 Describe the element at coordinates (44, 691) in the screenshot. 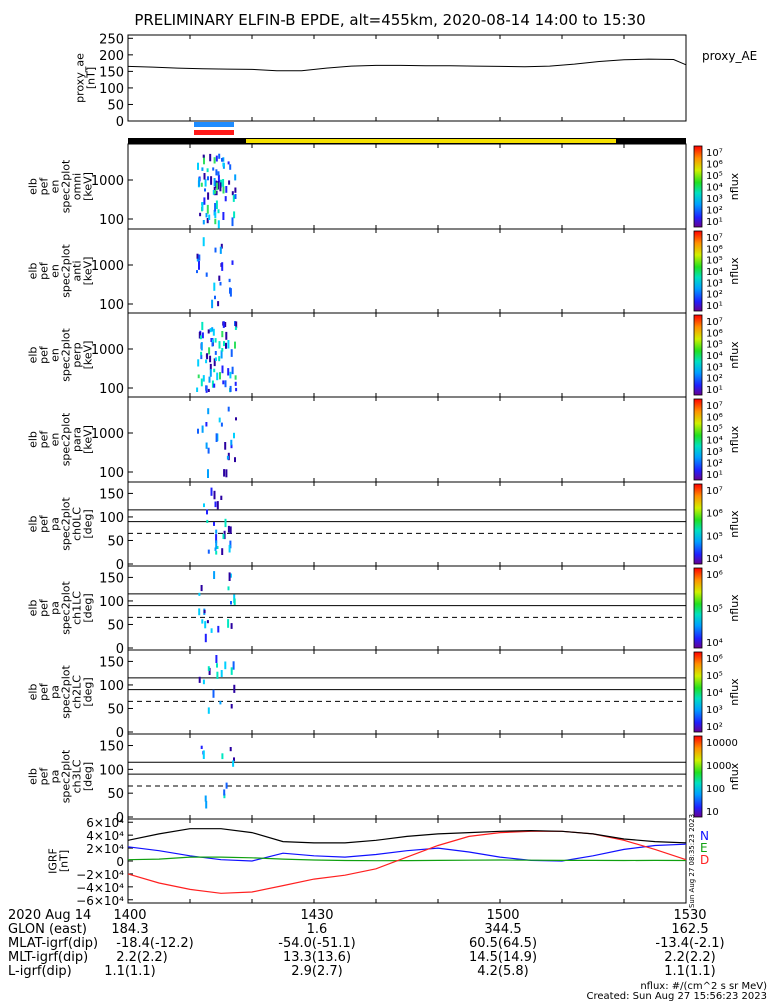

I see `spec-panel-6-ylabel-line-1: pef` at that location.